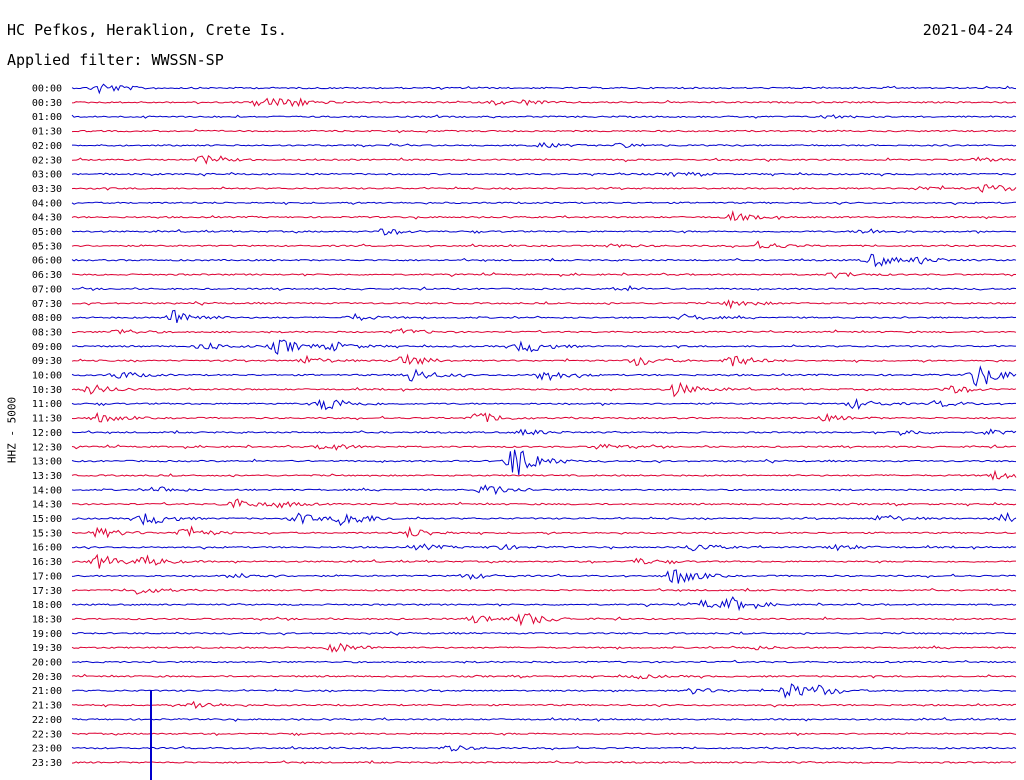 The width and height of the screenshot is (1024, 780). Describe the element at coordinates (147, 30) in the screenshot. I see `station-title: HC Pefkos, Heraklion, Crete Is.` at that location.